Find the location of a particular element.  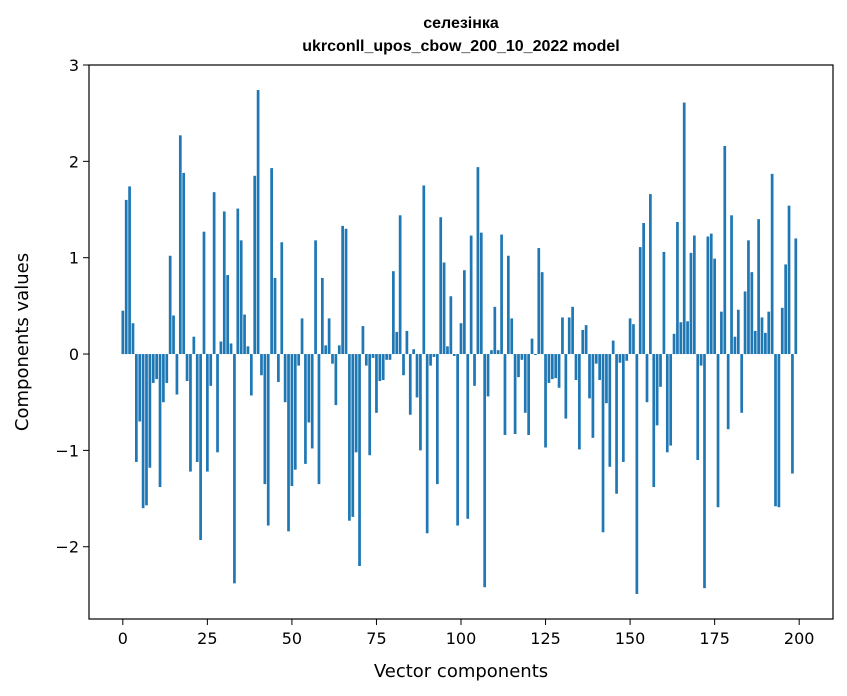

x-tick-label: 125 is located at coordinates (545, 638).